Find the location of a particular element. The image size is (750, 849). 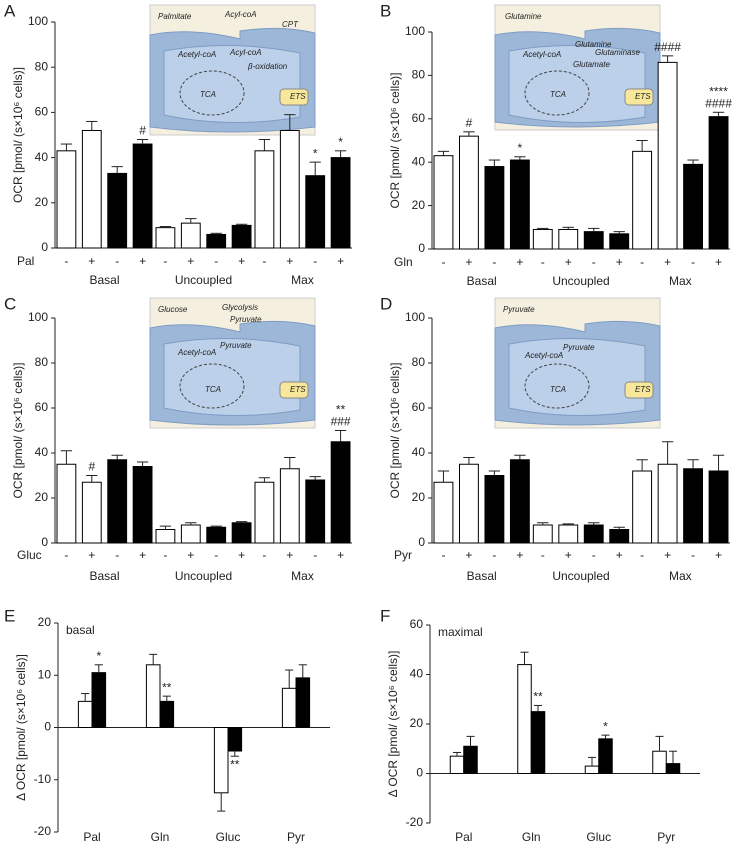

inset-label: Acyl-coA is located at coordinates (240, 14).